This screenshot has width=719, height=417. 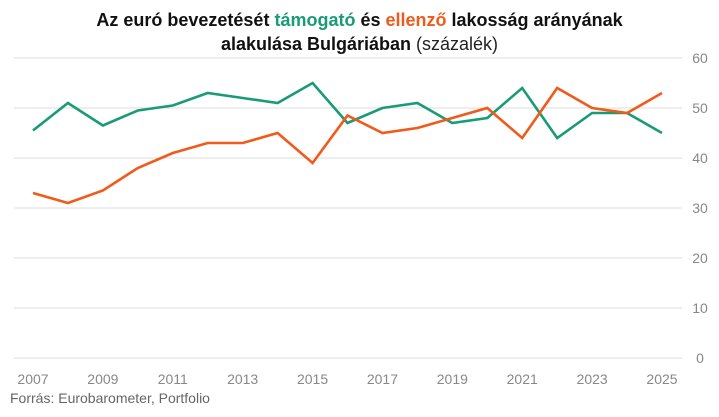 I want to click on x-tick-label: 2019, so click(x=452, y=379).